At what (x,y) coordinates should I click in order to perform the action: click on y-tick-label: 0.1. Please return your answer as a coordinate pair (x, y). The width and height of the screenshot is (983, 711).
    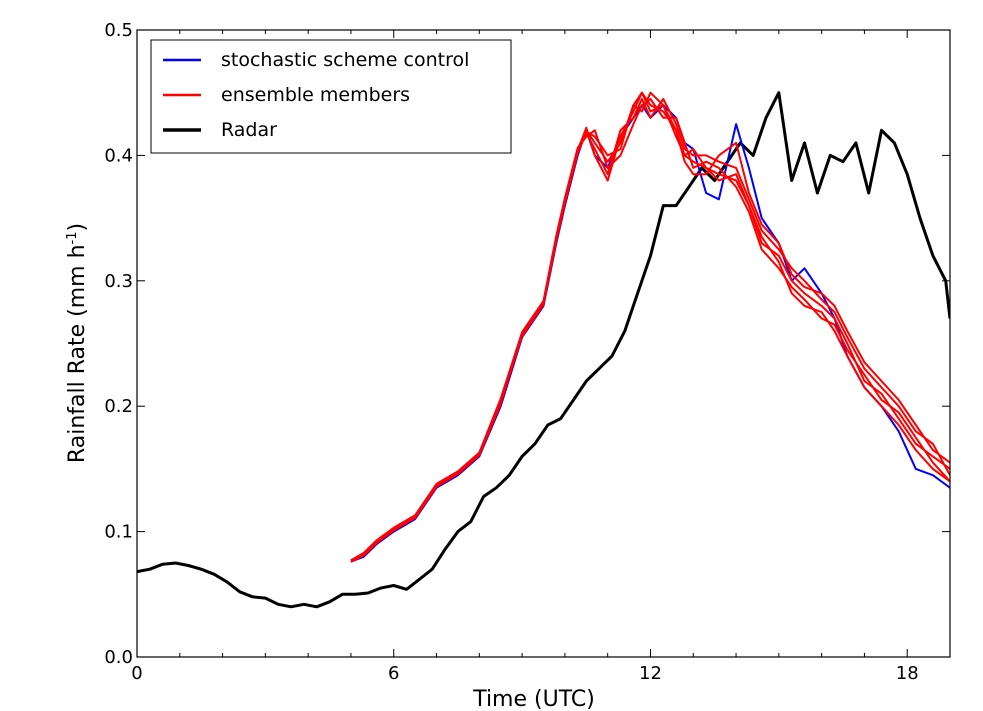
    Looking at the image, I should click on (118, 532).